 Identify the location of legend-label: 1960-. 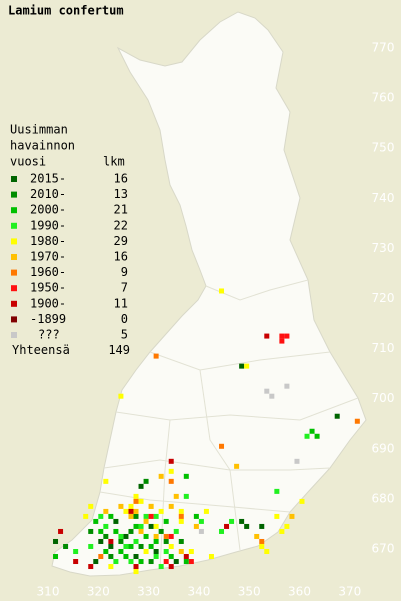
(48, 272).